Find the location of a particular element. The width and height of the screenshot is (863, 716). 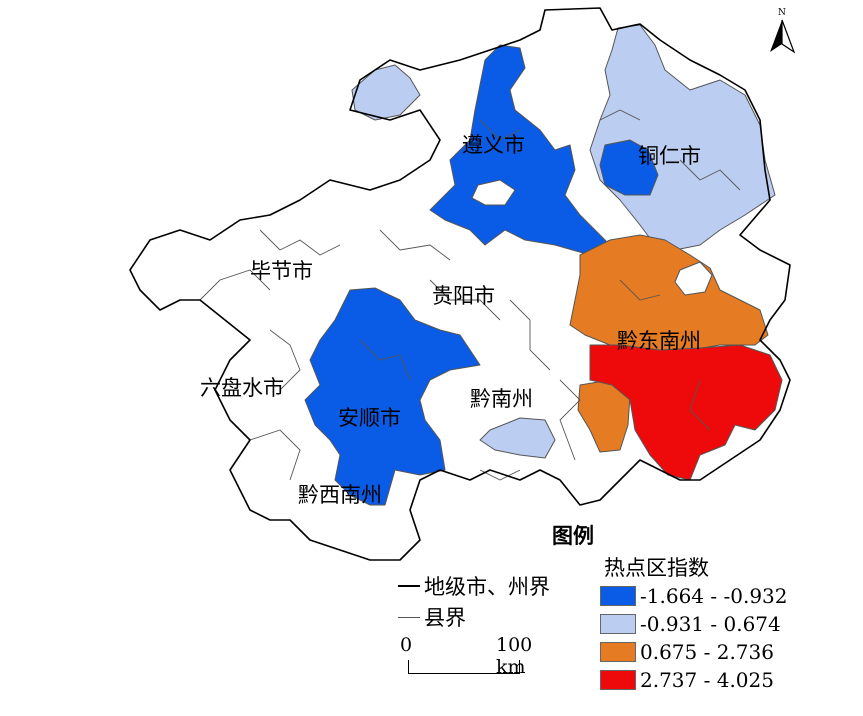

legend-class-3: 0.675 - 2.736 is located at coordinates (687, 652).